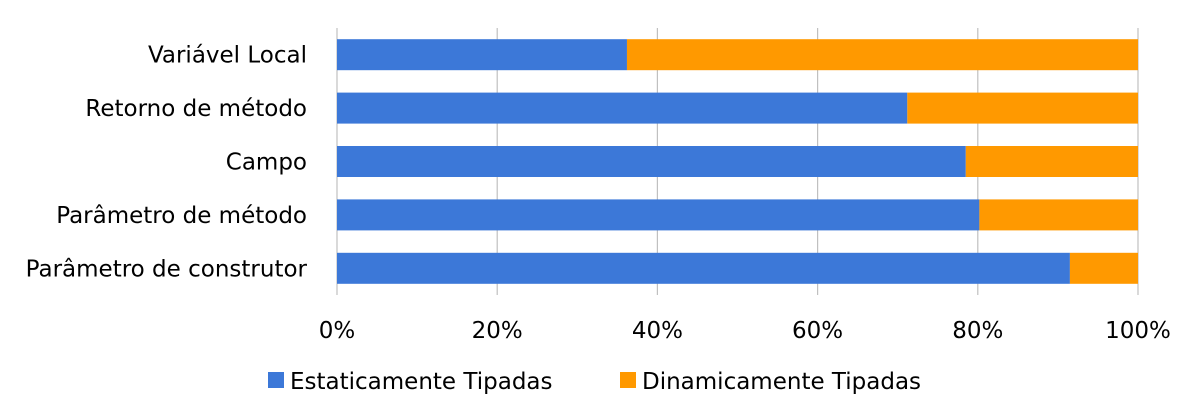 The width and height of the screenshot is (1200, 420). What do you see at coordinates (227, 56) in the screenshot?
I see `category-label: Variável Local` at bounding box center [227, 56].